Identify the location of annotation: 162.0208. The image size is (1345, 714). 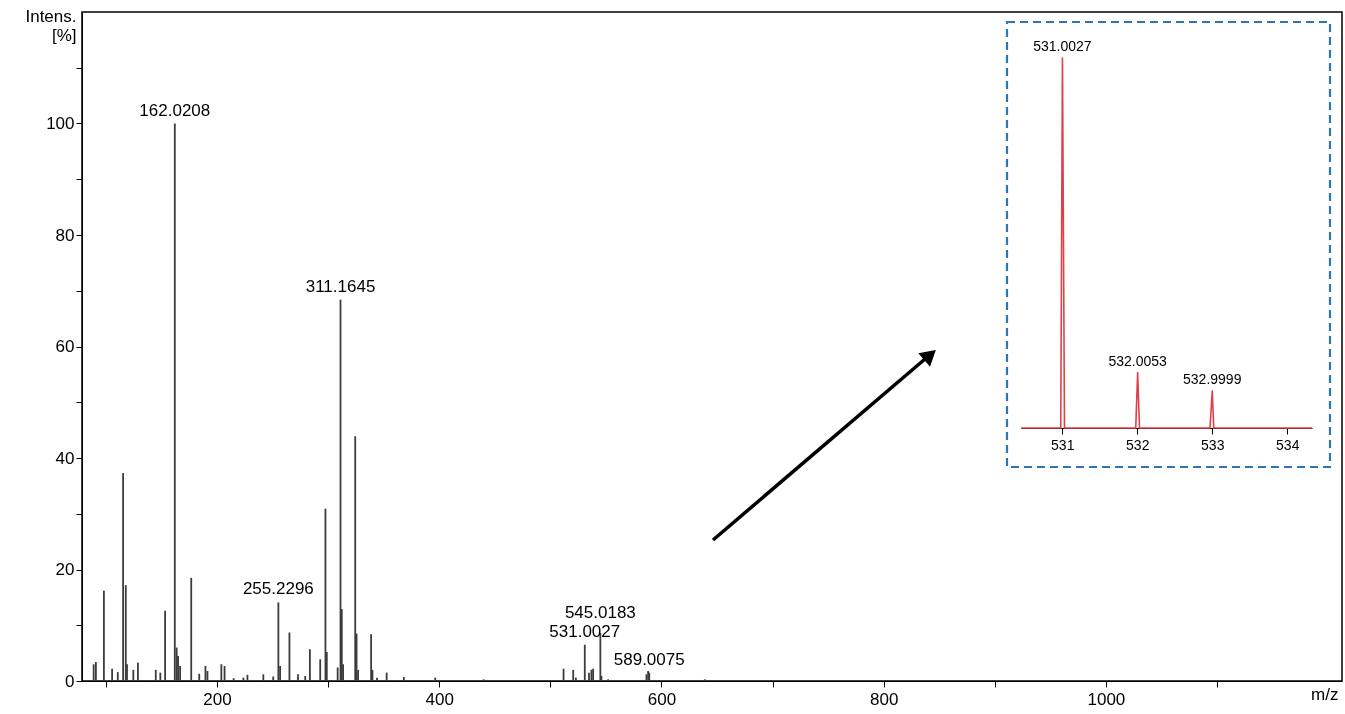
(175, 110).